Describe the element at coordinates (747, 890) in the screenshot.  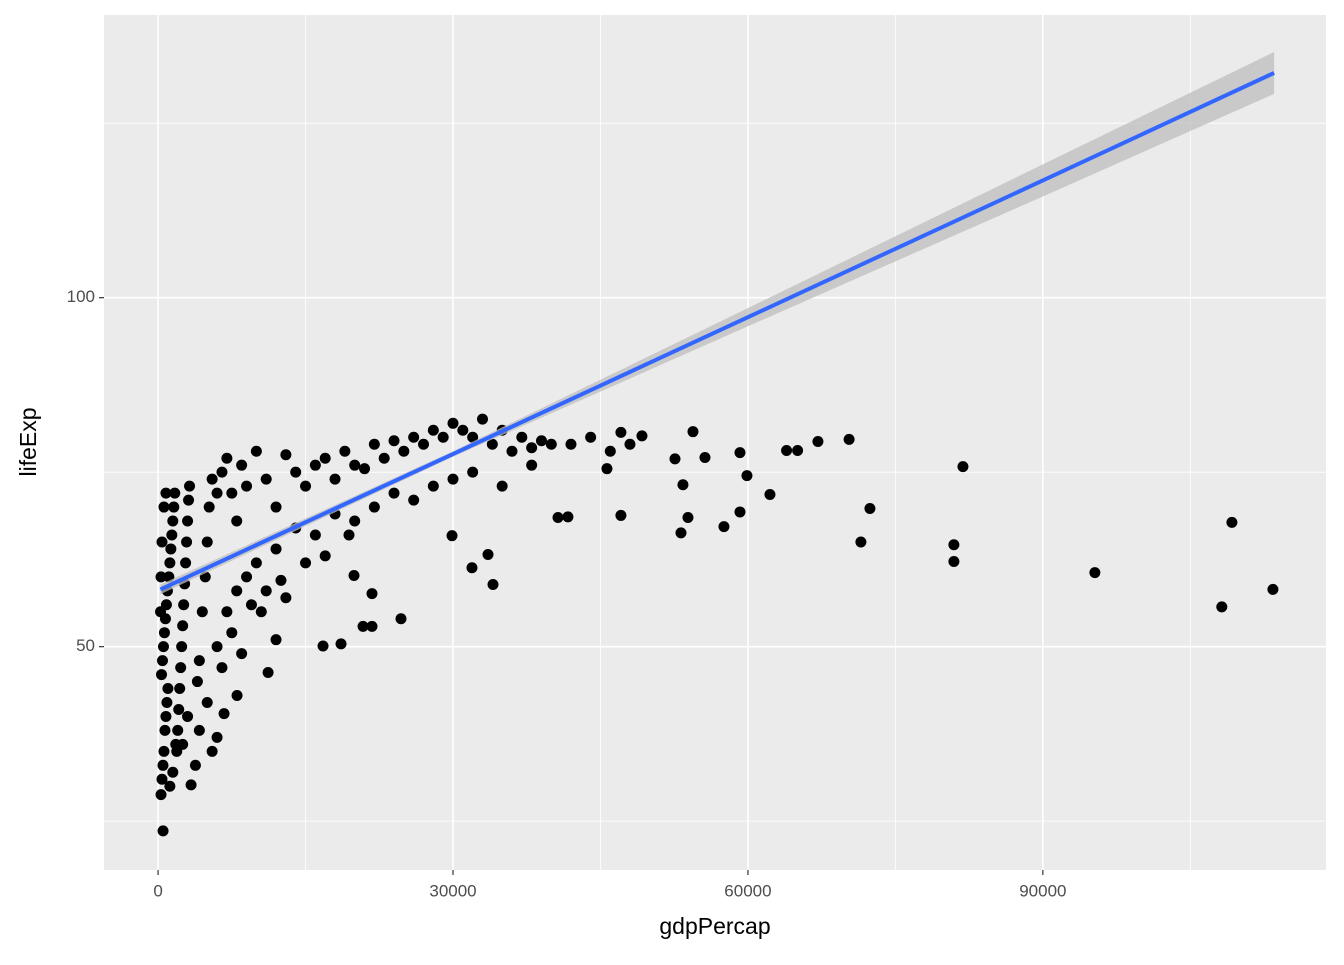
I see `x-tick-label: 60000` at that location.